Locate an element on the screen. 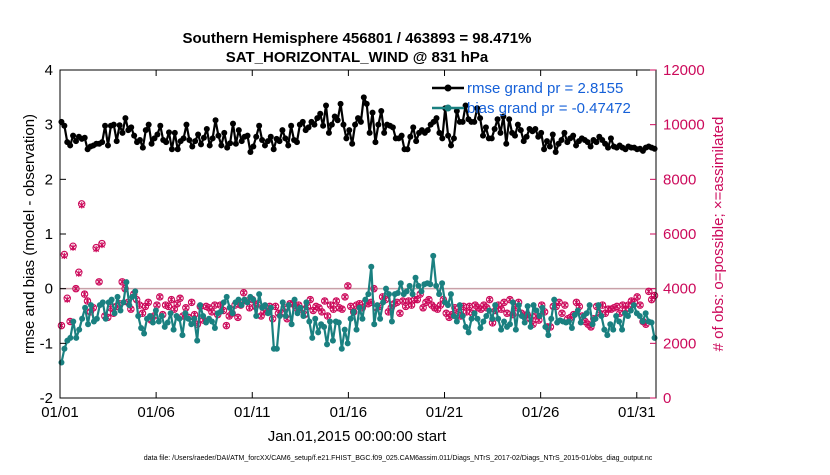  y-tick-label: 1 is located at coordinates (49, 234).